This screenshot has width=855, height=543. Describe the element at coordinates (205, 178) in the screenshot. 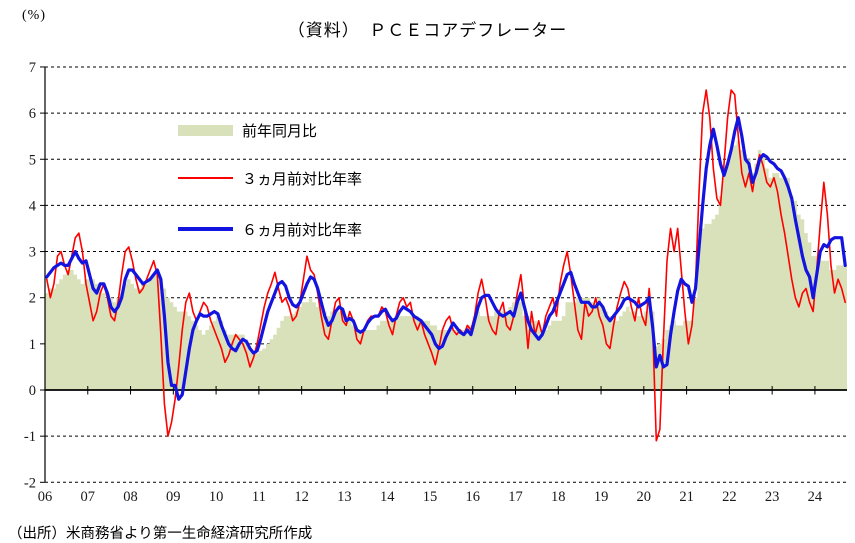

I see `red-line-swatch-icon` at that location.